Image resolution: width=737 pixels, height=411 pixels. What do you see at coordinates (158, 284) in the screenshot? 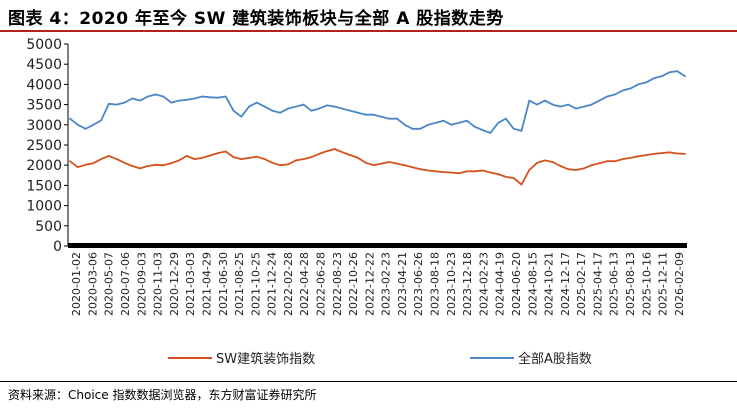
I see `x-tick-label: 2020-11-03` at bounding box center [158, 284].